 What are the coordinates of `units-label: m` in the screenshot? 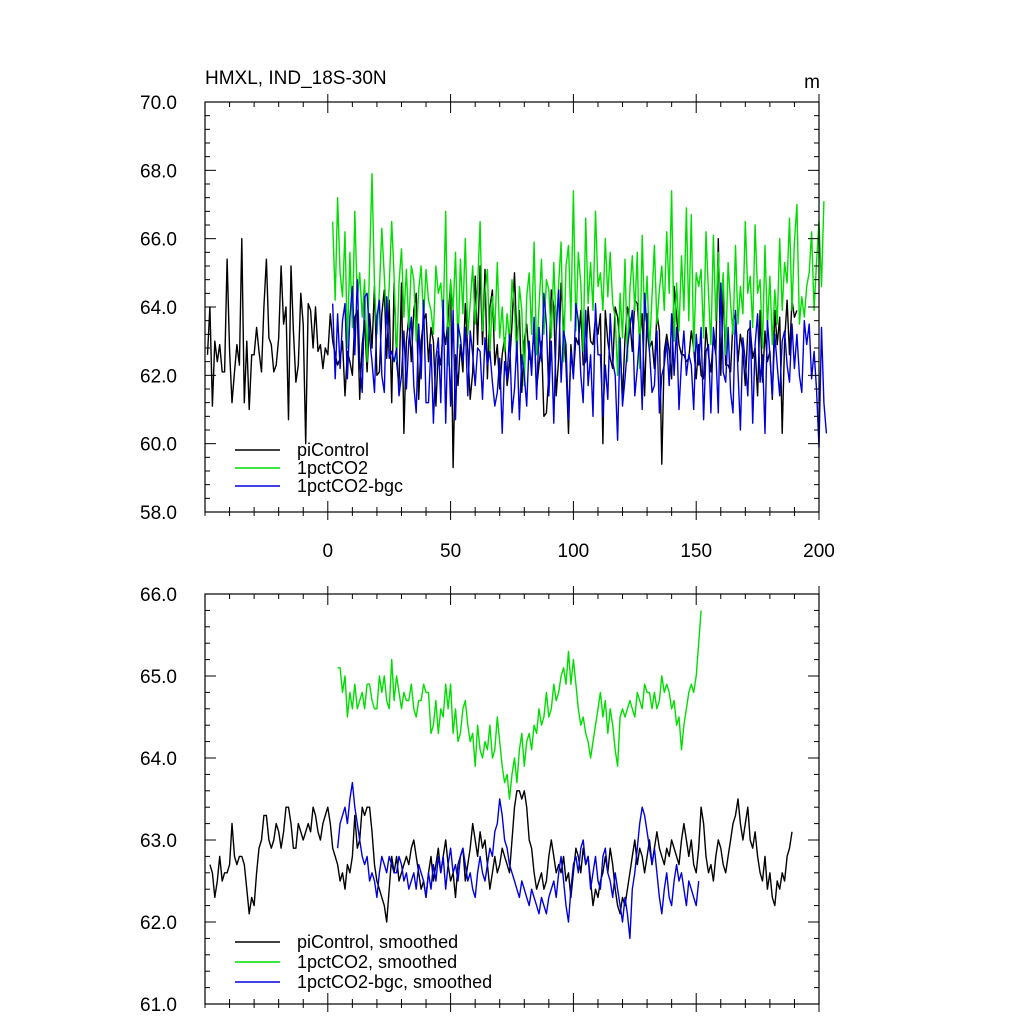 It's located at (812, 82).